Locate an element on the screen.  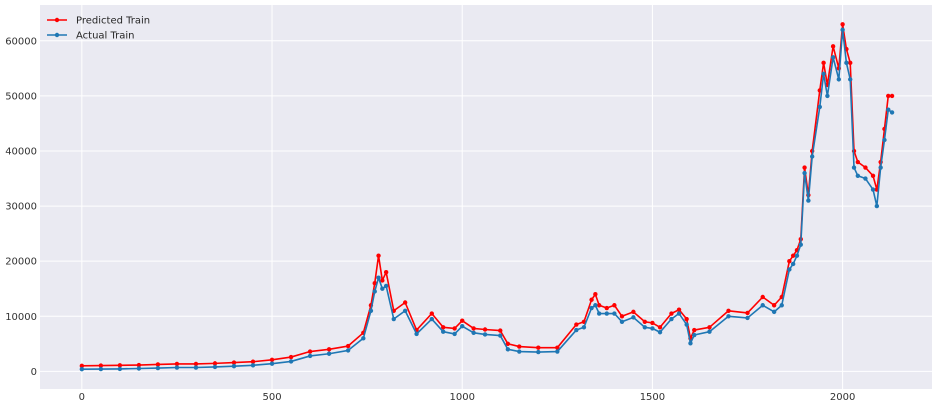
x-tick-label: 1500 is located at coordinates (652, 397).